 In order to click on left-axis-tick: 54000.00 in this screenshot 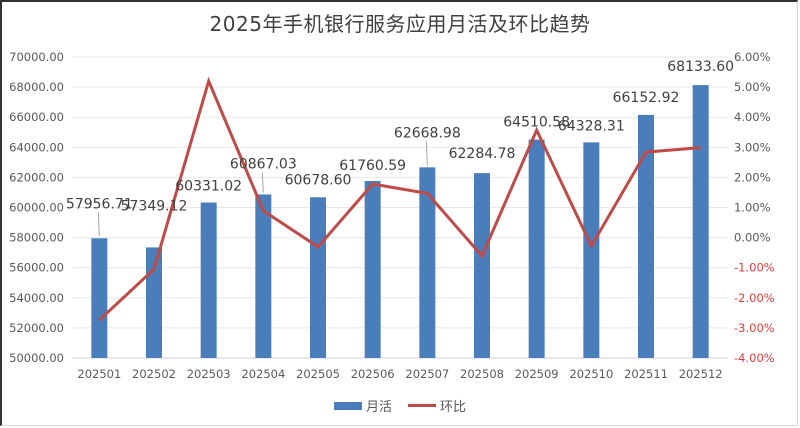, I will do `click(36, 298)`.